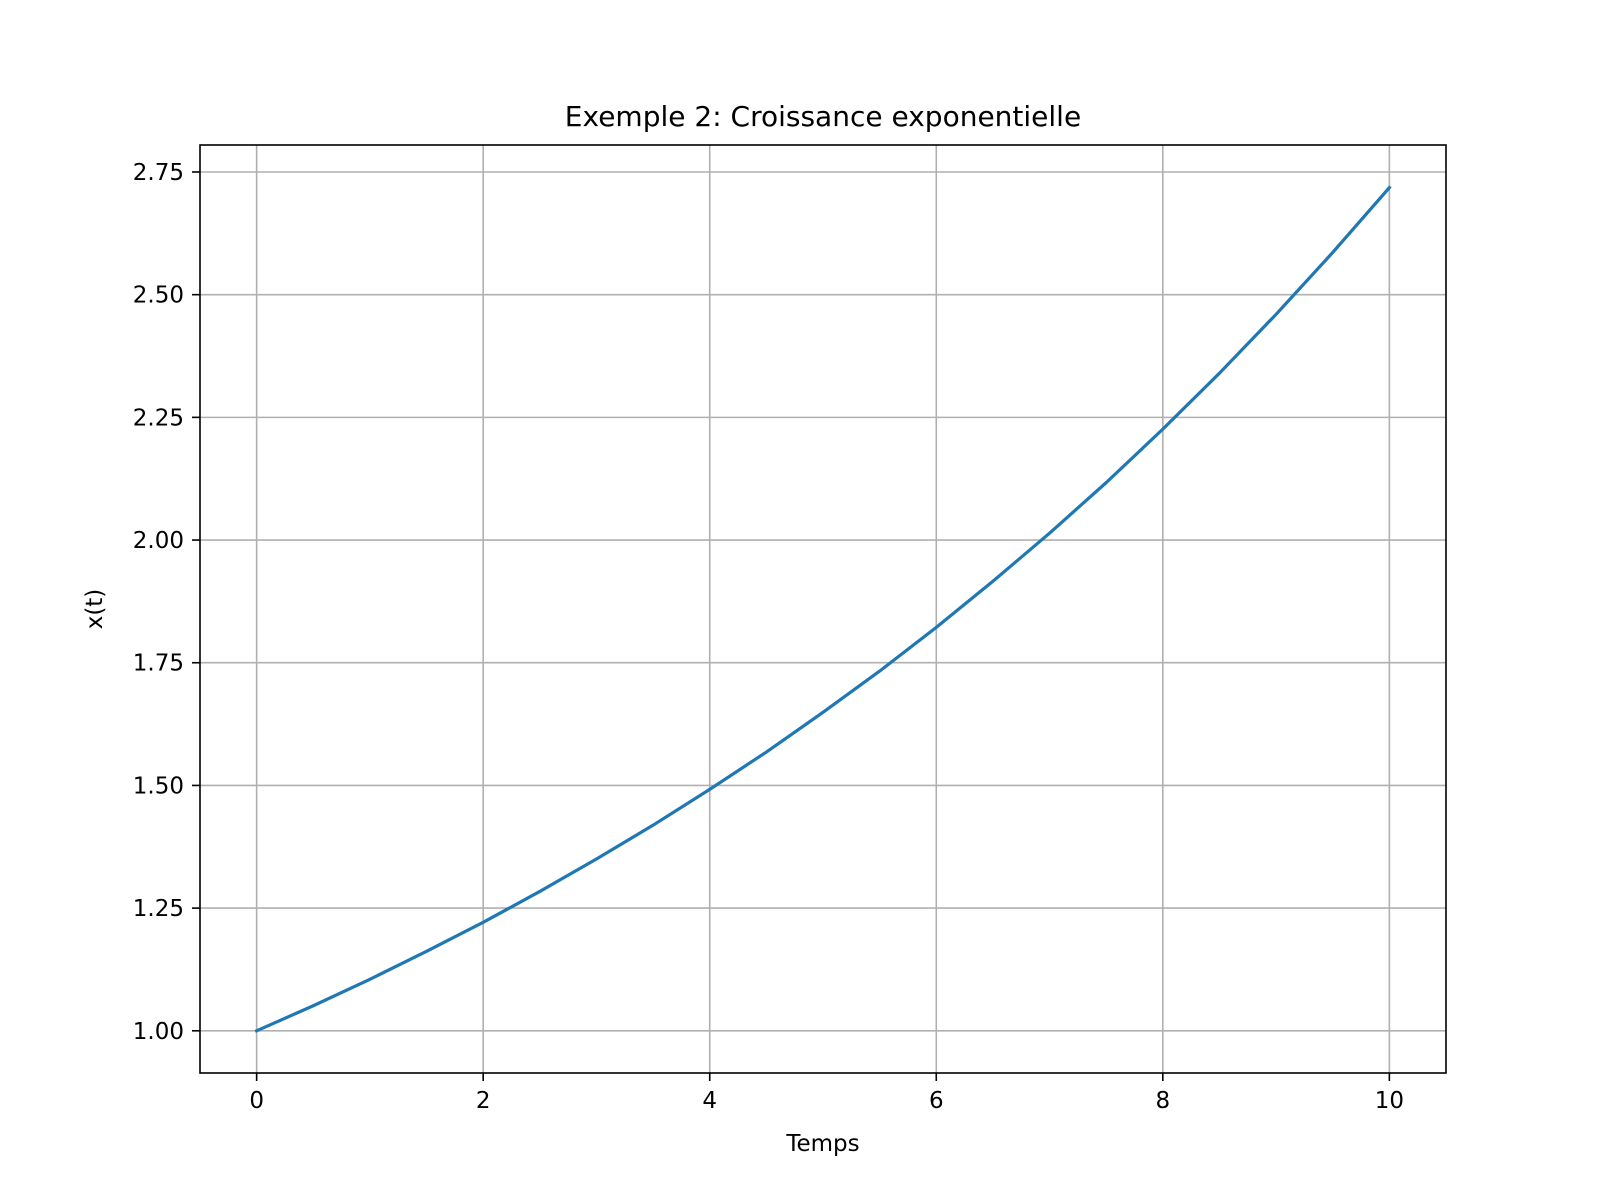 The width and height of the screenshot is (1600, 1200). I want to click on x-tick-label: 4, so click(709, 1101).